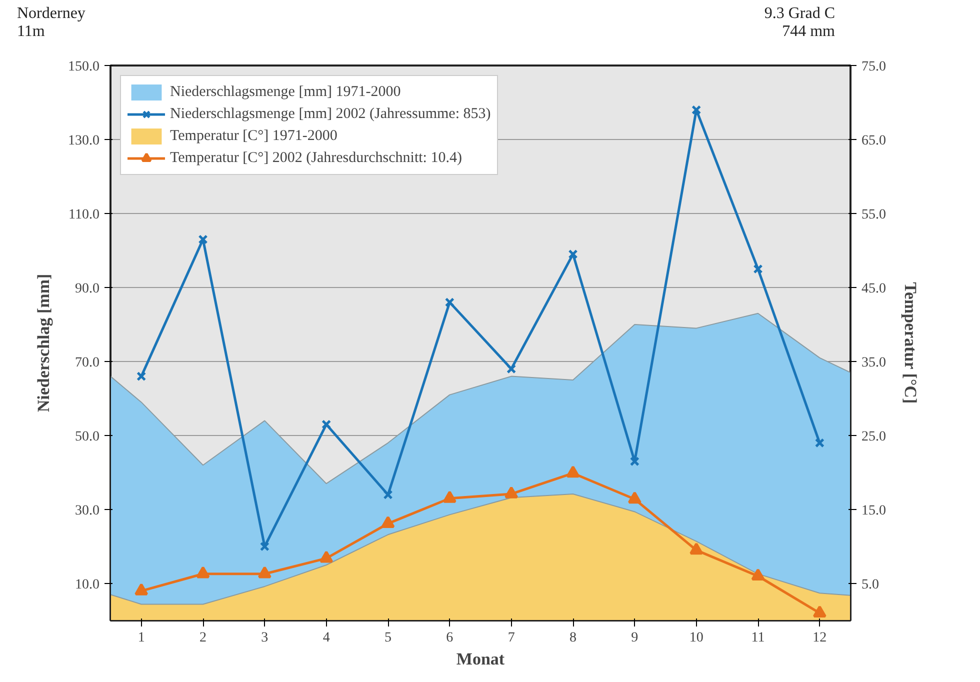 This screenshot has width=980, height=682. I want to click on text: 744 mm, so click(808, 32).